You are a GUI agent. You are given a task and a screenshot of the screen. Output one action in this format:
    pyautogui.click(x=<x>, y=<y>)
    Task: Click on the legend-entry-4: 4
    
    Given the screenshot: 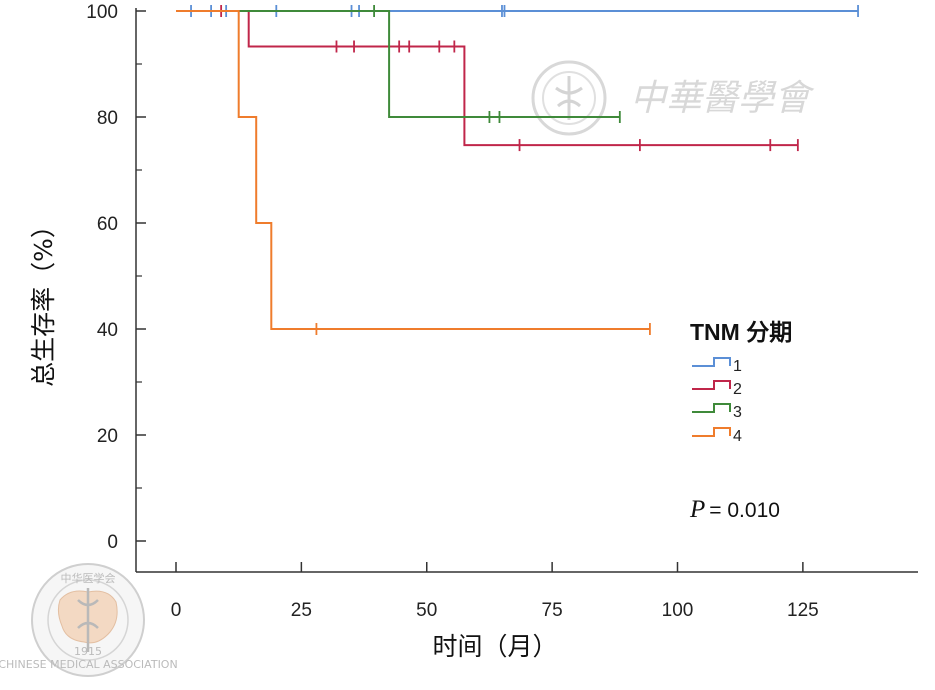 What is the action you would take?
    pyautogui.click(x=717, y=436)
    